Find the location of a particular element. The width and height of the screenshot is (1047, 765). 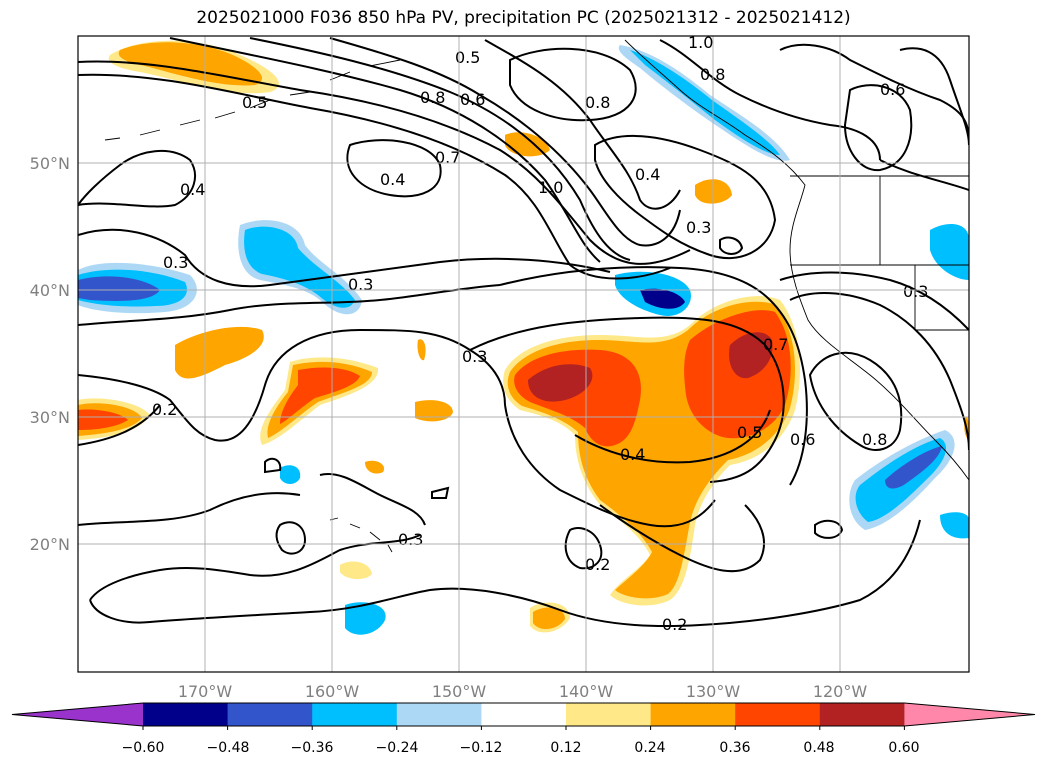

contour-label: 0.4 is located at coordinates (192, 189).